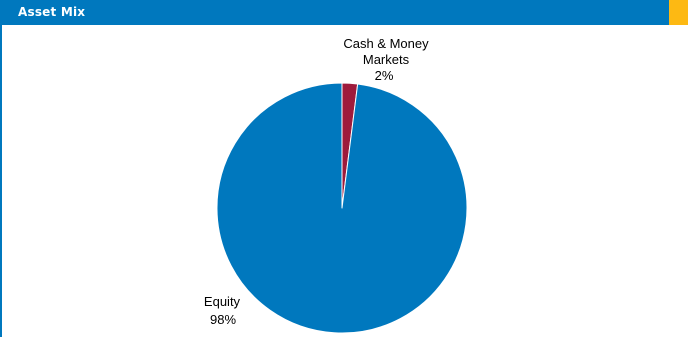 The image size is (688, 337). Describe the element at coordinates (678, 12) in the screenshot. I see `header-accent-block` at that location.